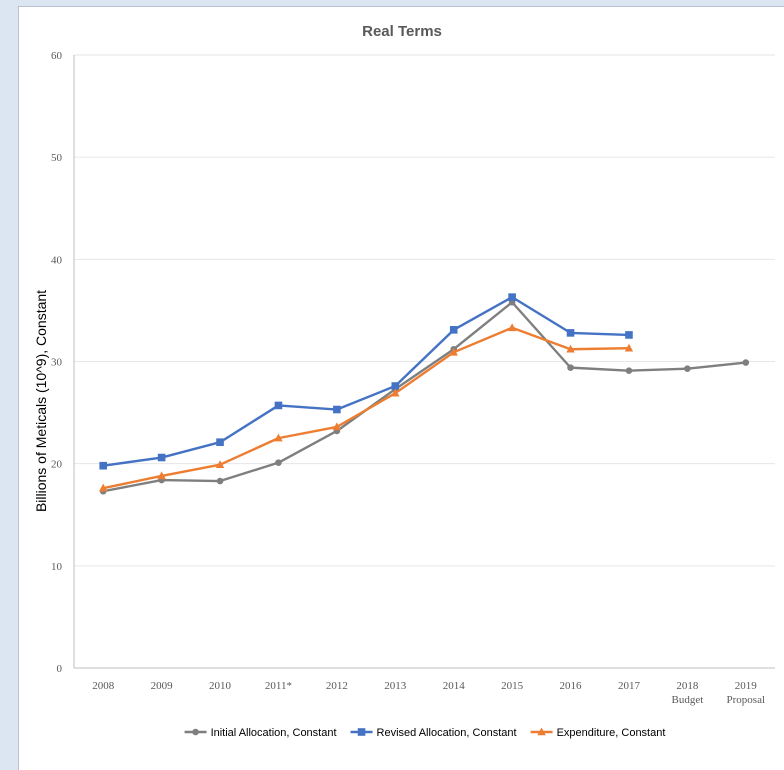 This screenshot has height=770, width=784. What do you see at coordinates (365, 408) in the screenshot?
I see `series-line-expenditure-constant` at bounding box center [365, 408].